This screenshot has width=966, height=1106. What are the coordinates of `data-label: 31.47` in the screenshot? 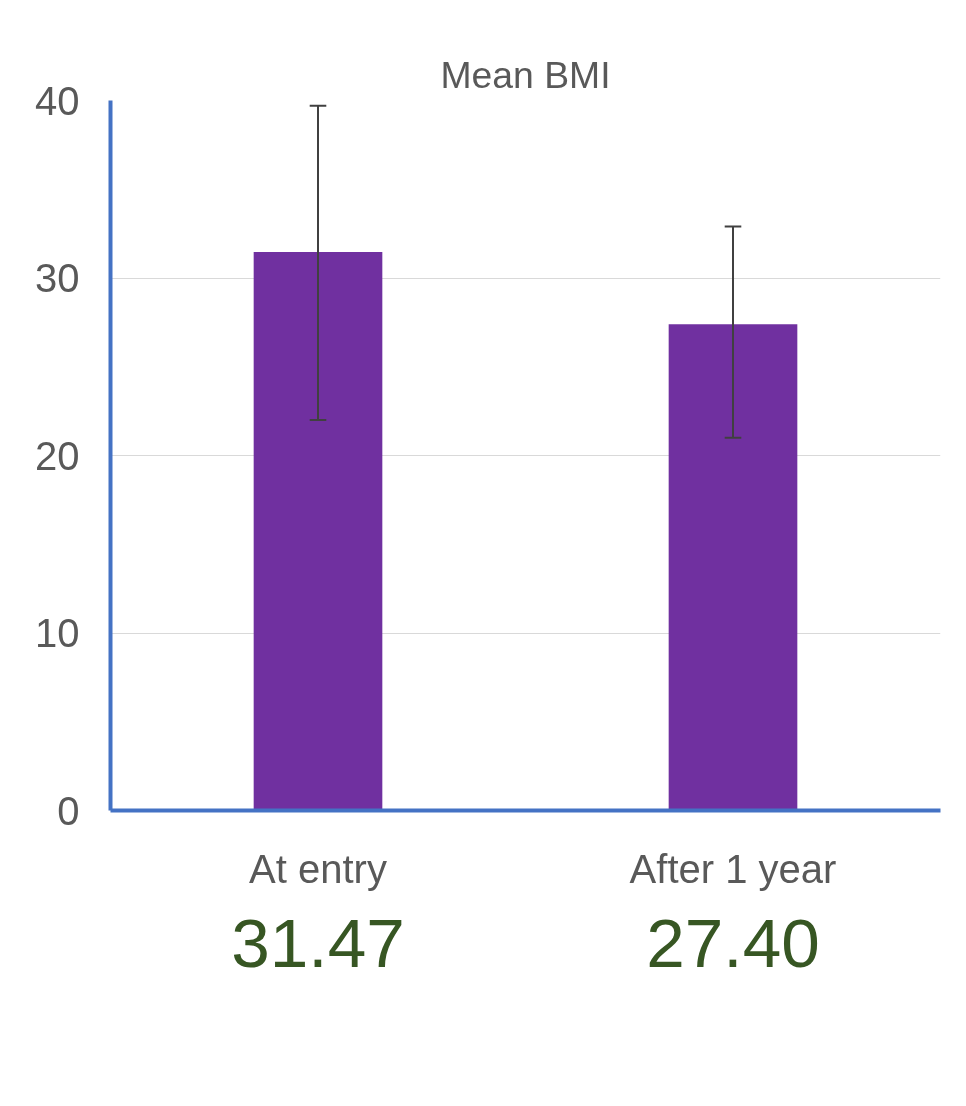 It's located at (318, 942).